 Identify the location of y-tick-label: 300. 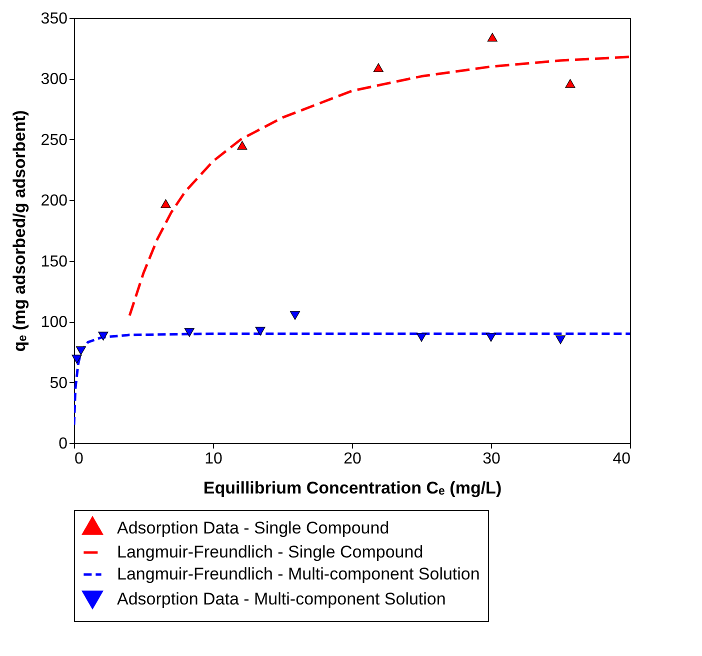
(54, 79).